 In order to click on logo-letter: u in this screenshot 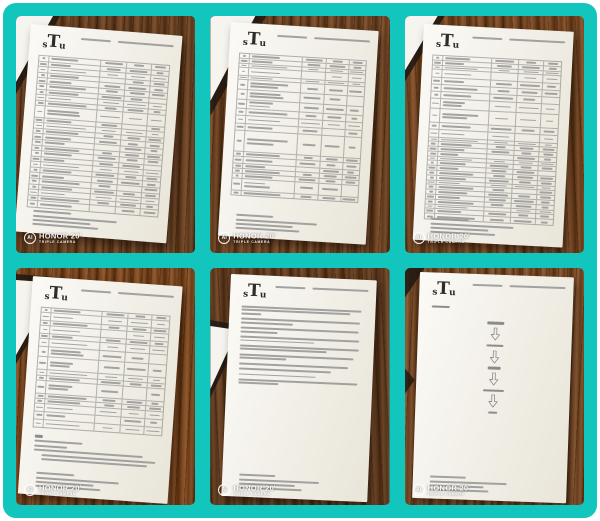, I will do `click(64, 298)`.